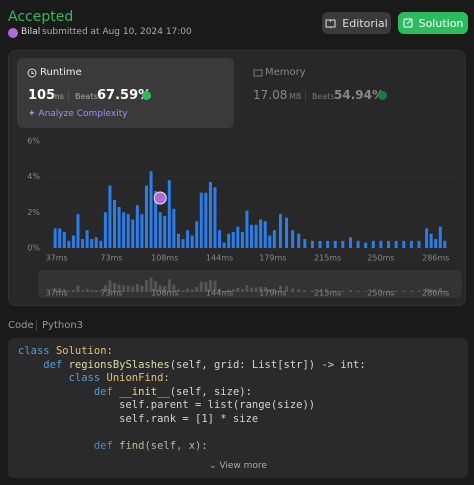 This screenshot has height=485, width=474. I want to click on analyze-link: ✦ Analyze Complexity, so click(78, 114).